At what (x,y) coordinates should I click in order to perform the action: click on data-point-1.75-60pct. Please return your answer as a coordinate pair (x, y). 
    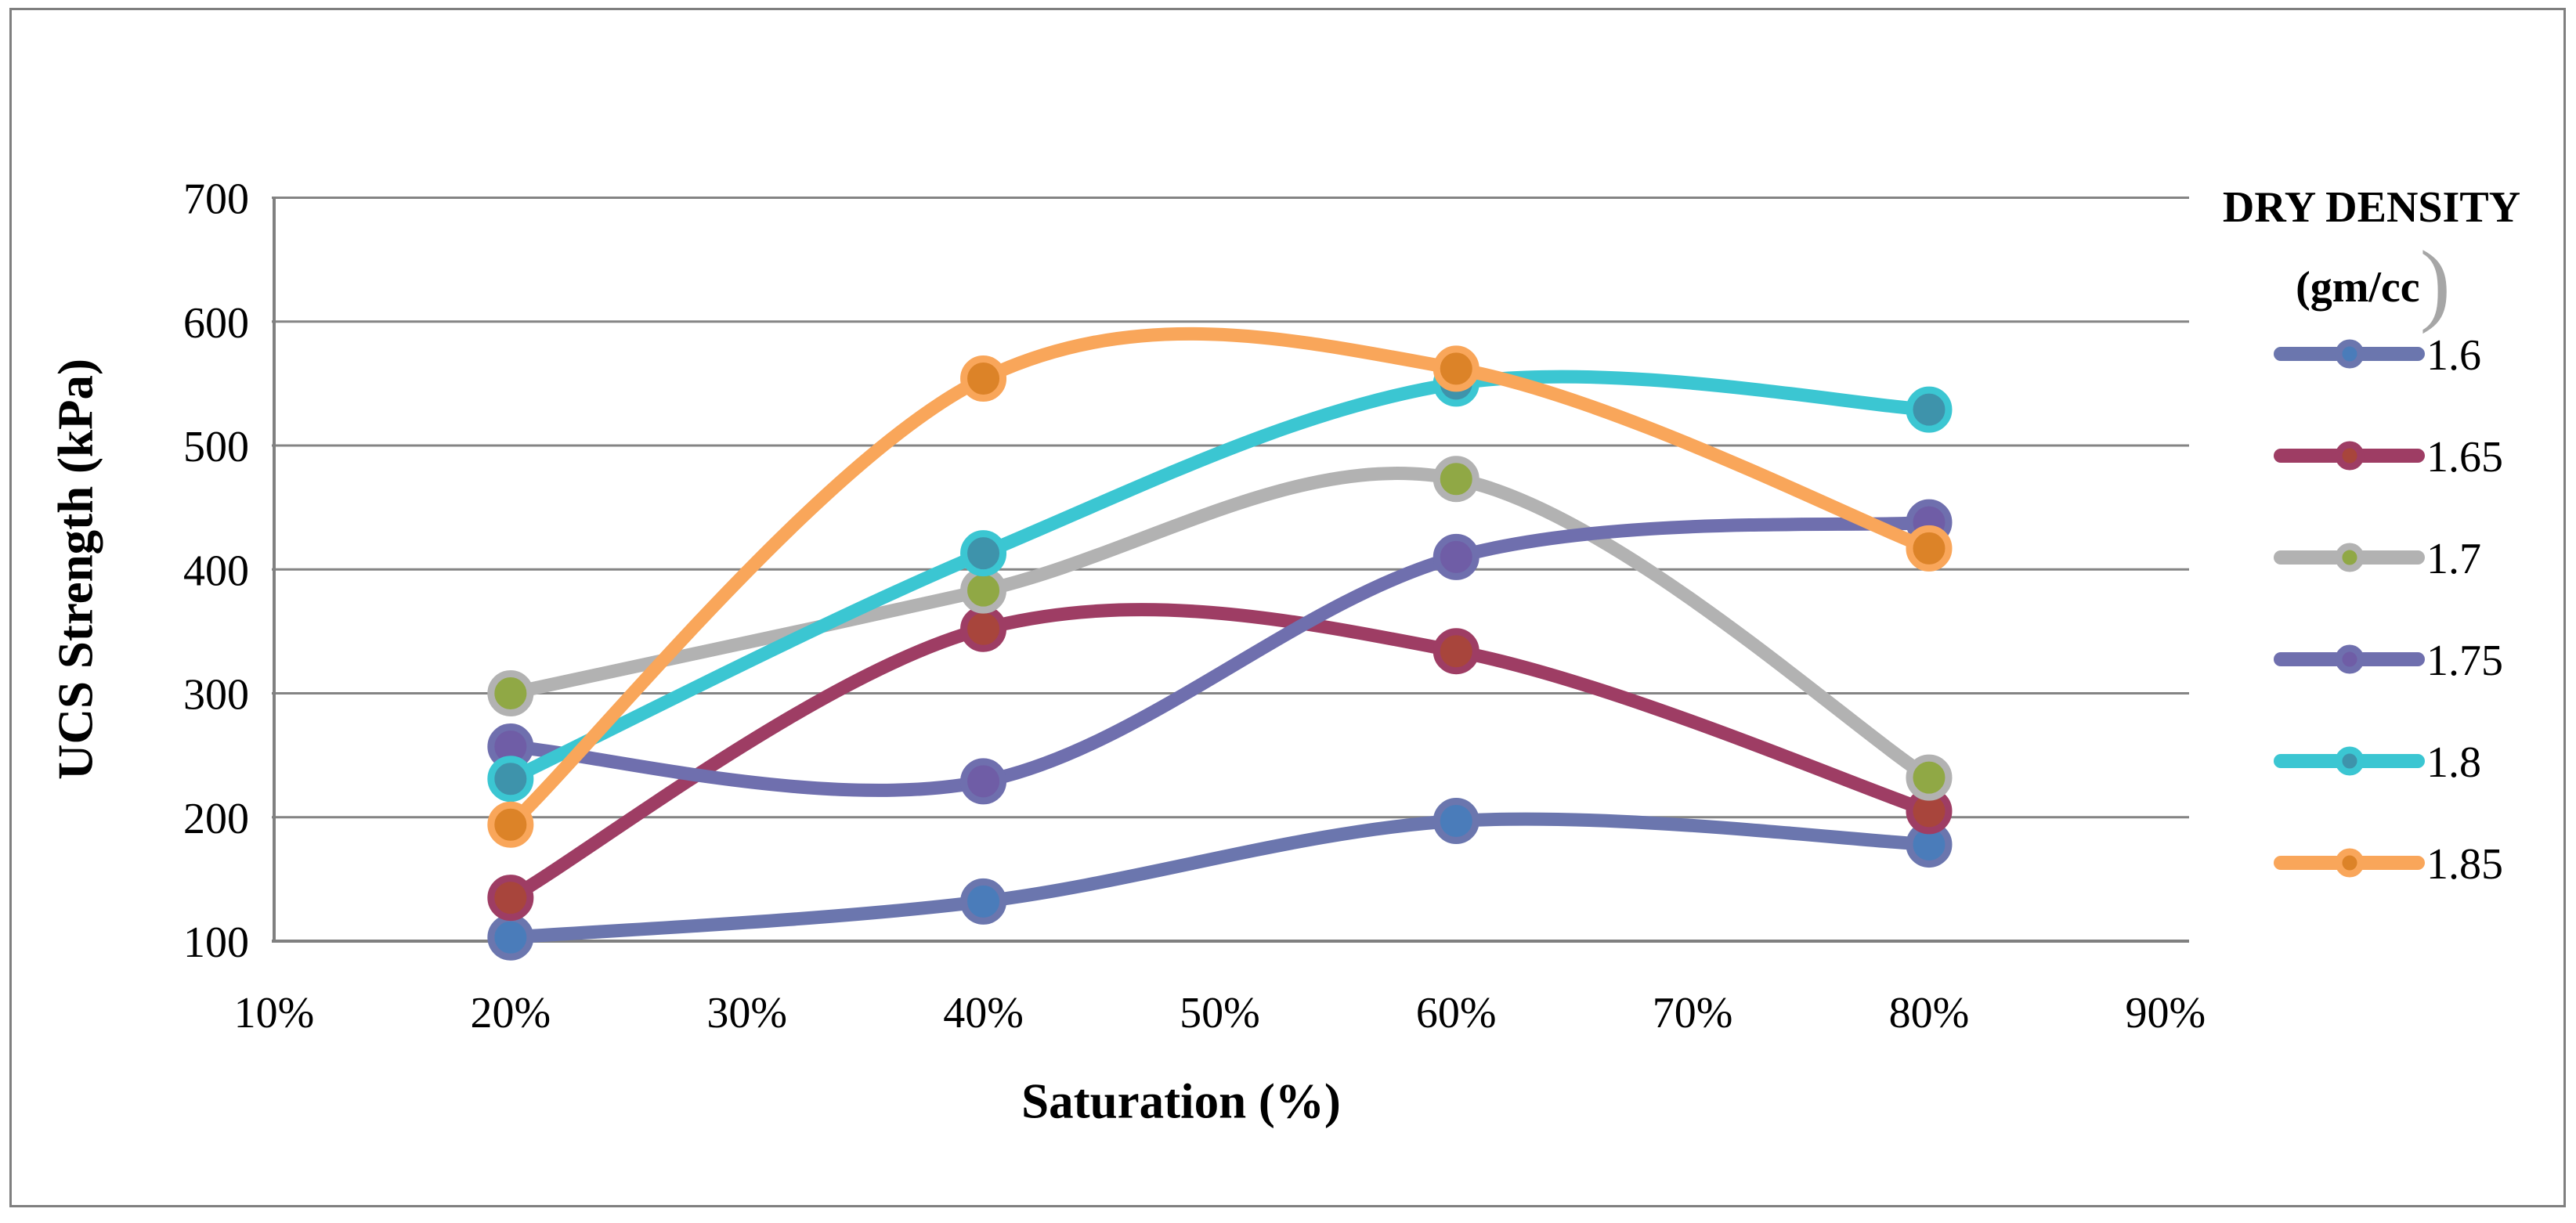
    Looking at the image, I should click on (1456, 556).